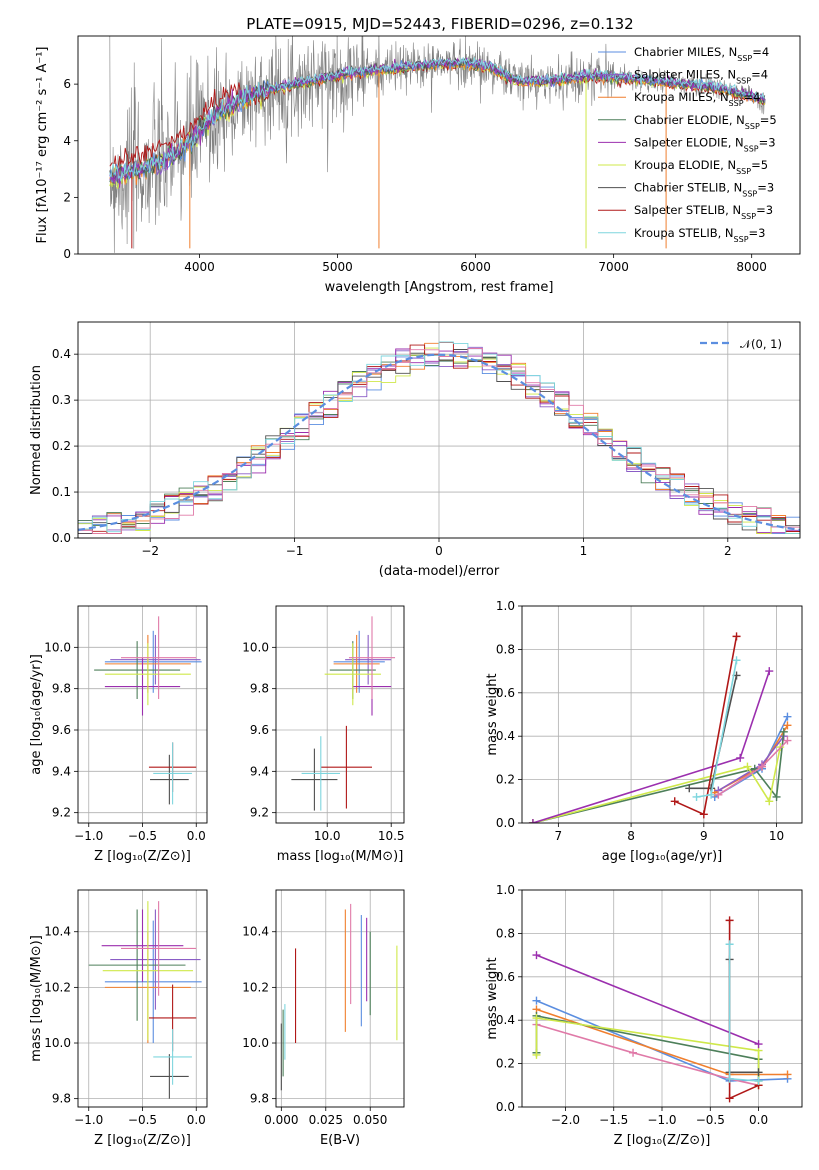  Describe the element at coordinates (761, 344) in the screenshot. I see `legend-entry-label: 𝒩(0, 1)` at that location.